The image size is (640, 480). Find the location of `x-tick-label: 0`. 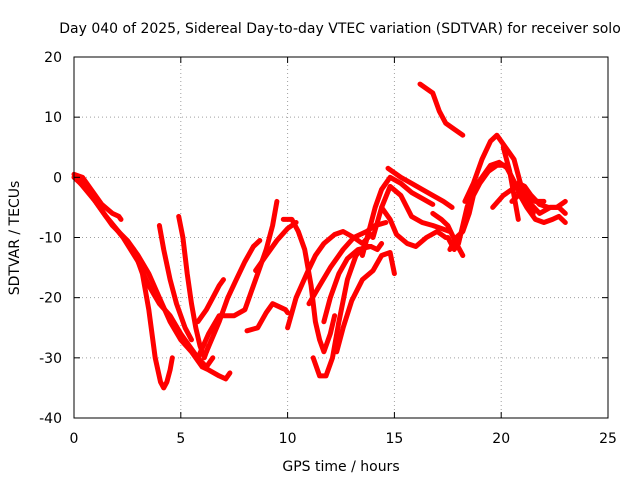

x-tick-label: 0 is located at coordinates (74, 439).